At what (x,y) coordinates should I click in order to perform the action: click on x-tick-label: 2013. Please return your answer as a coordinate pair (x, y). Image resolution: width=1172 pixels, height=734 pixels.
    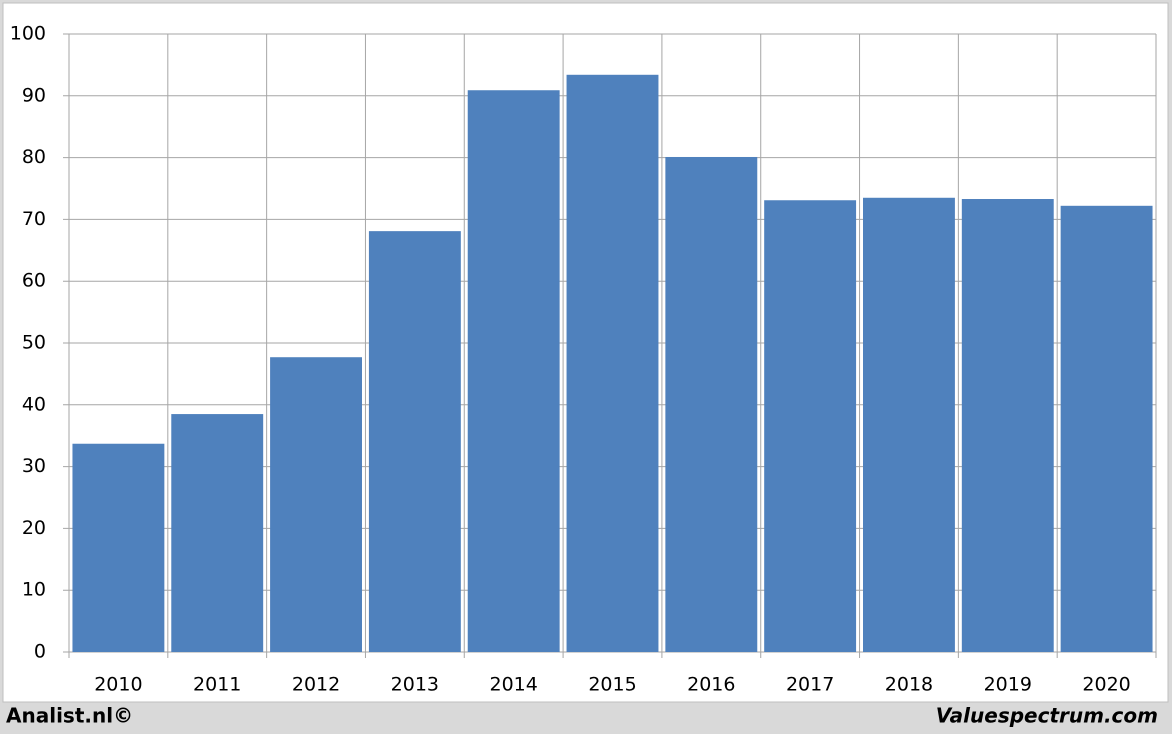
    Looking at the image, I should click on (415, 685).